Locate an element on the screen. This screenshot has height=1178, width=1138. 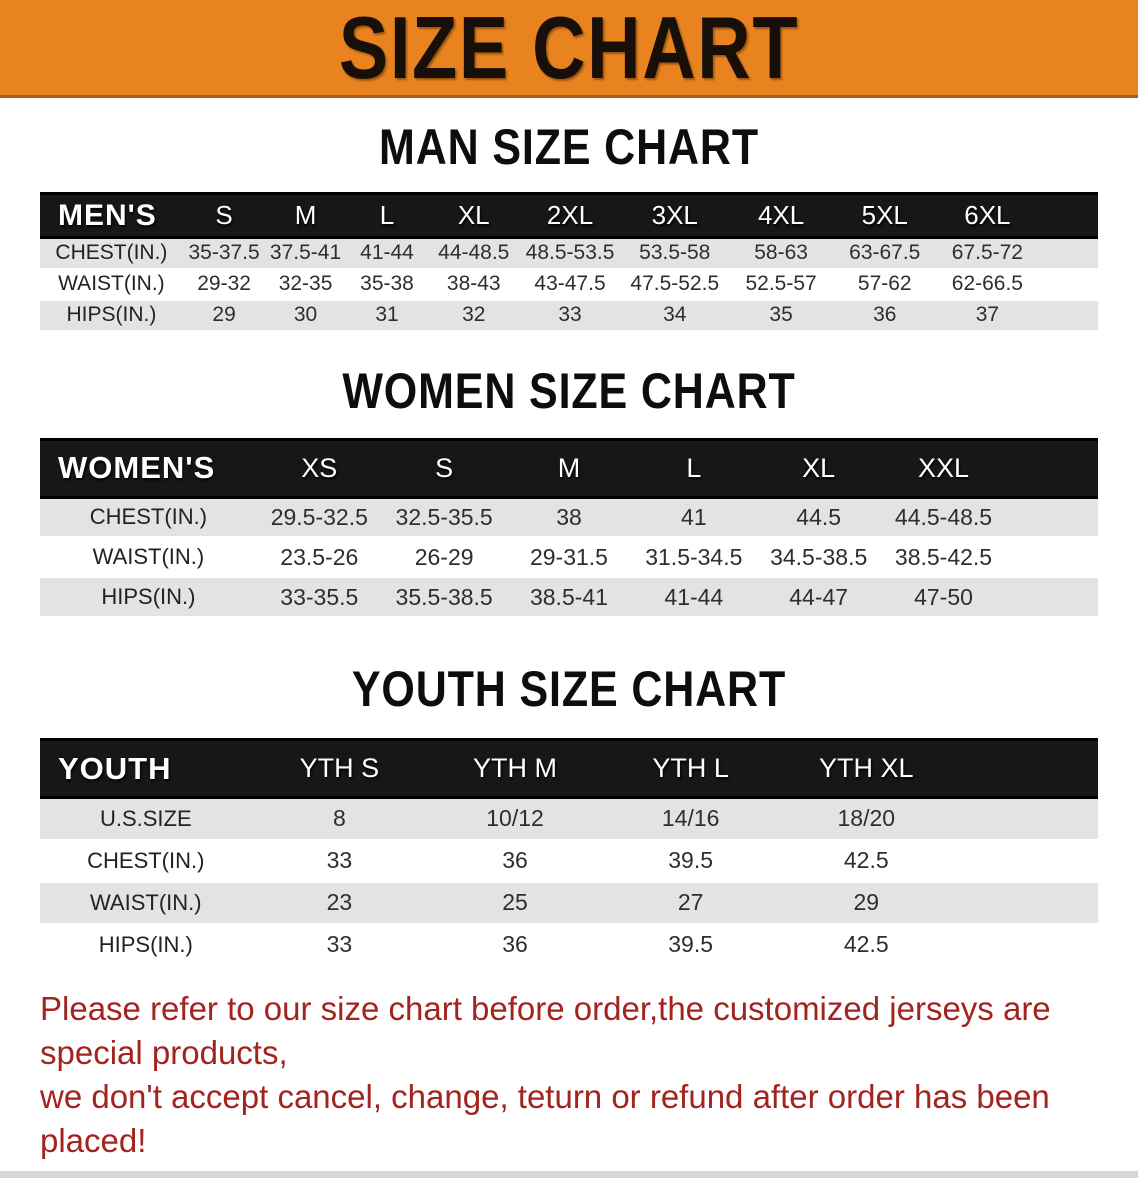
banner-title: SIZE CHART is located at coordinates (569, 48).